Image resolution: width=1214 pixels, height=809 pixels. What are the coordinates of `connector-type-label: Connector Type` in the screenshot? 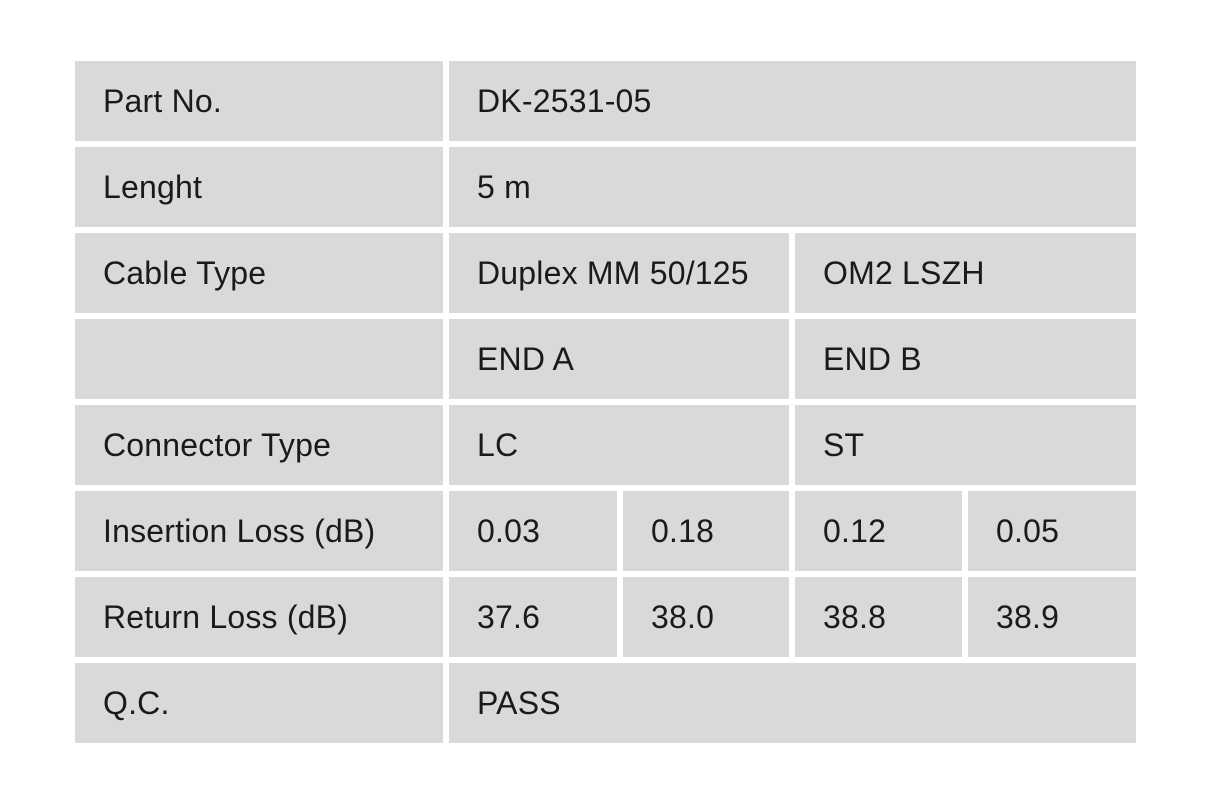 It's located at (259, 445).